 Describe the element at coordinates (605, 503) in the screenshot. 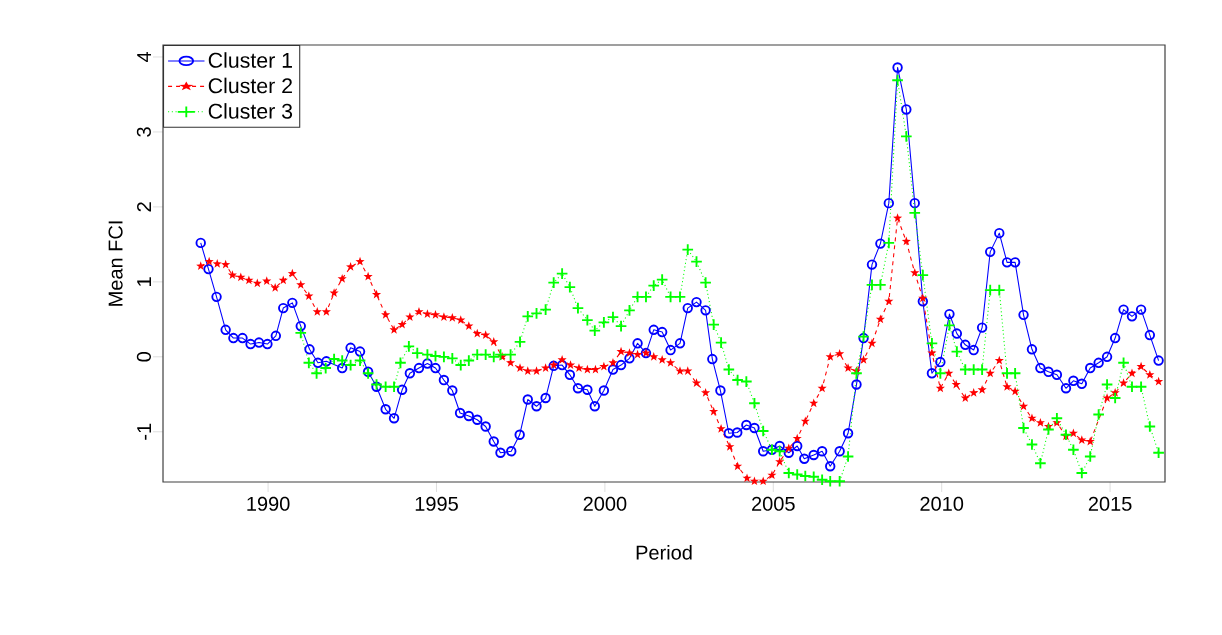

I see `x-tick-label: 2000` at that location.